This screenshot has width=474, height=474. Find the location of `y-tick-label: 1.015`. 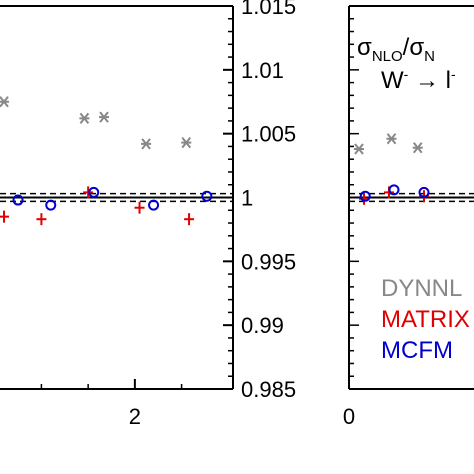

y-tick-label: 1.015 is located at coordinates (268, 9).